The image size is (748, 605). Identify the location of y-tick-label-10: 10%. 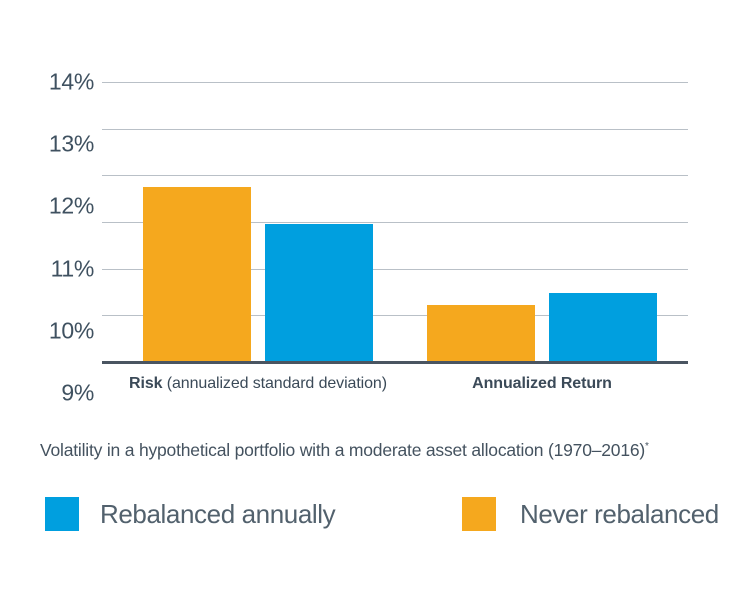
(71, 330).